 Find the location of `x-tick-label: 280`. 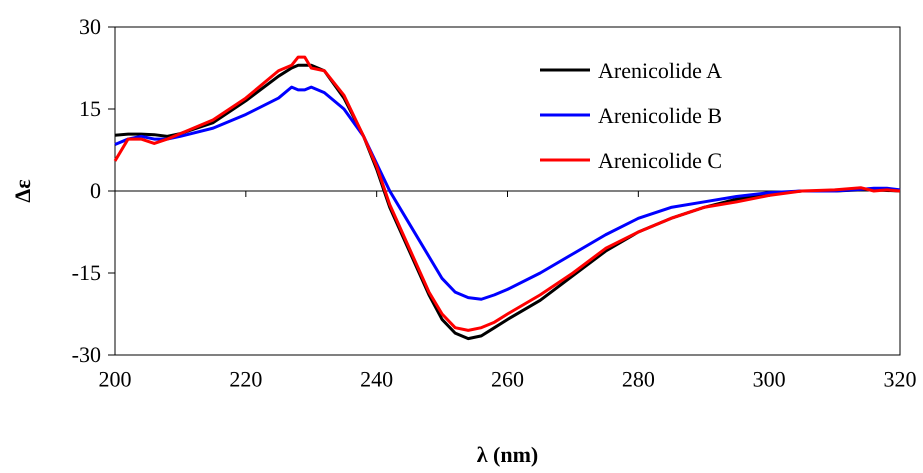

x-tick-label: 280 is located at coordinates (638, 379).